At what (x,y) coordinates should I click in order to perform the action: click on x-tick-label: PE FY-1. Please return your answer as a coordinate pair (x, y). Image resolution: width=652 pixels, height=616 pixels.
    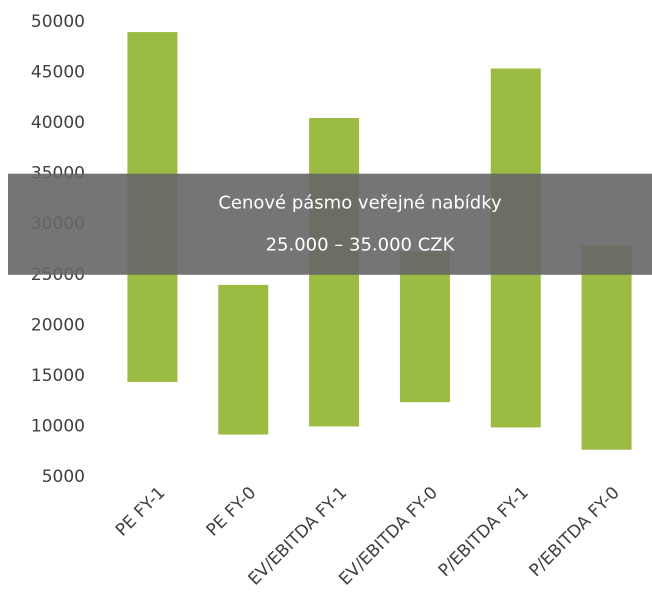
    Looking at the image, I should click on (141, 512).